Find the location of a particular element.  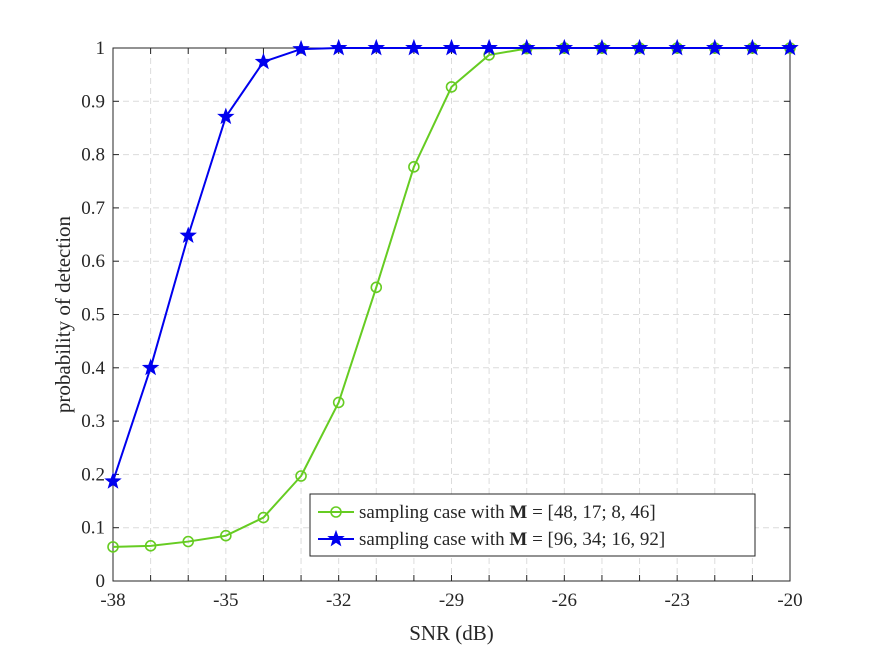

y-tick-label: 0.7 is located at coordinates (93, 208).